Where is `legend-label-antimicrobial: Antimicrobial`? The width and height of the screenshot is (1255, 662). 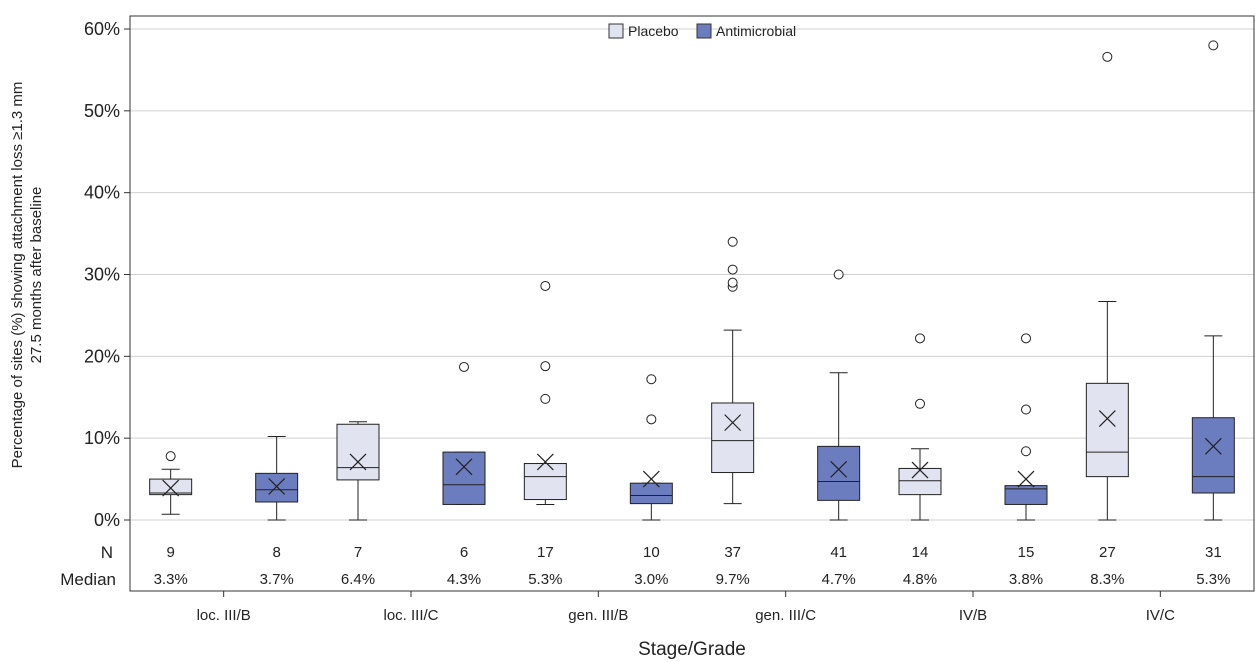
legend-label-antimicrobial: Antimicrobial is located at coordinates (756, 31).